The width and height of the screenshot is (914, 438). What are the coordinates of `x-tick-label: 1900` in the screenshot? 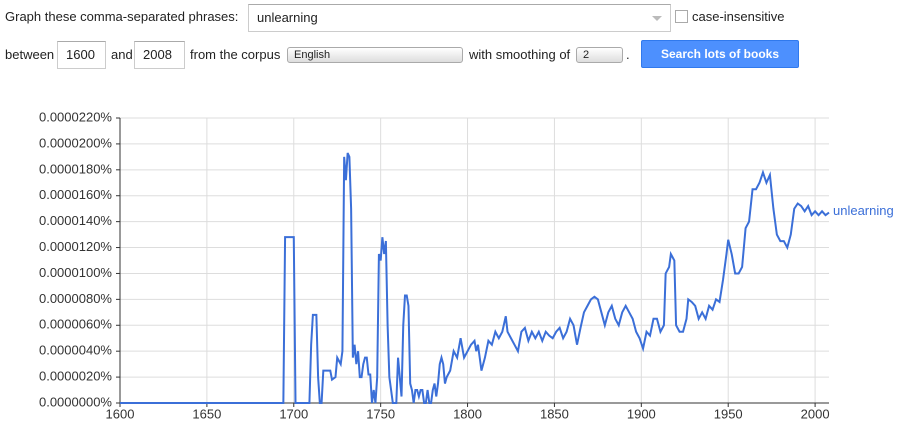 It's located at (641, 413).